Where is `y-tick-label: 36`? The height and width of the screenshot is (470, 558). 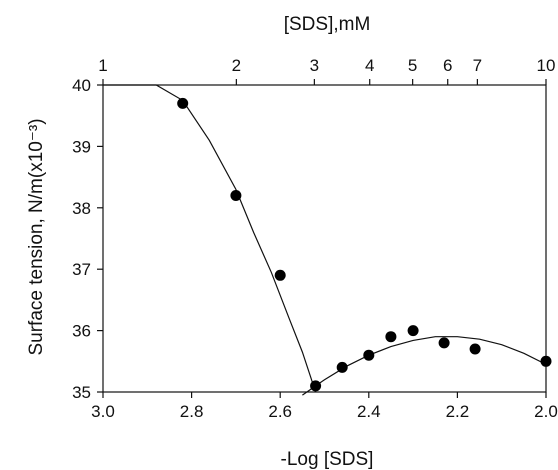 y-tick-label: 36 is located at coordinates (81, 331).